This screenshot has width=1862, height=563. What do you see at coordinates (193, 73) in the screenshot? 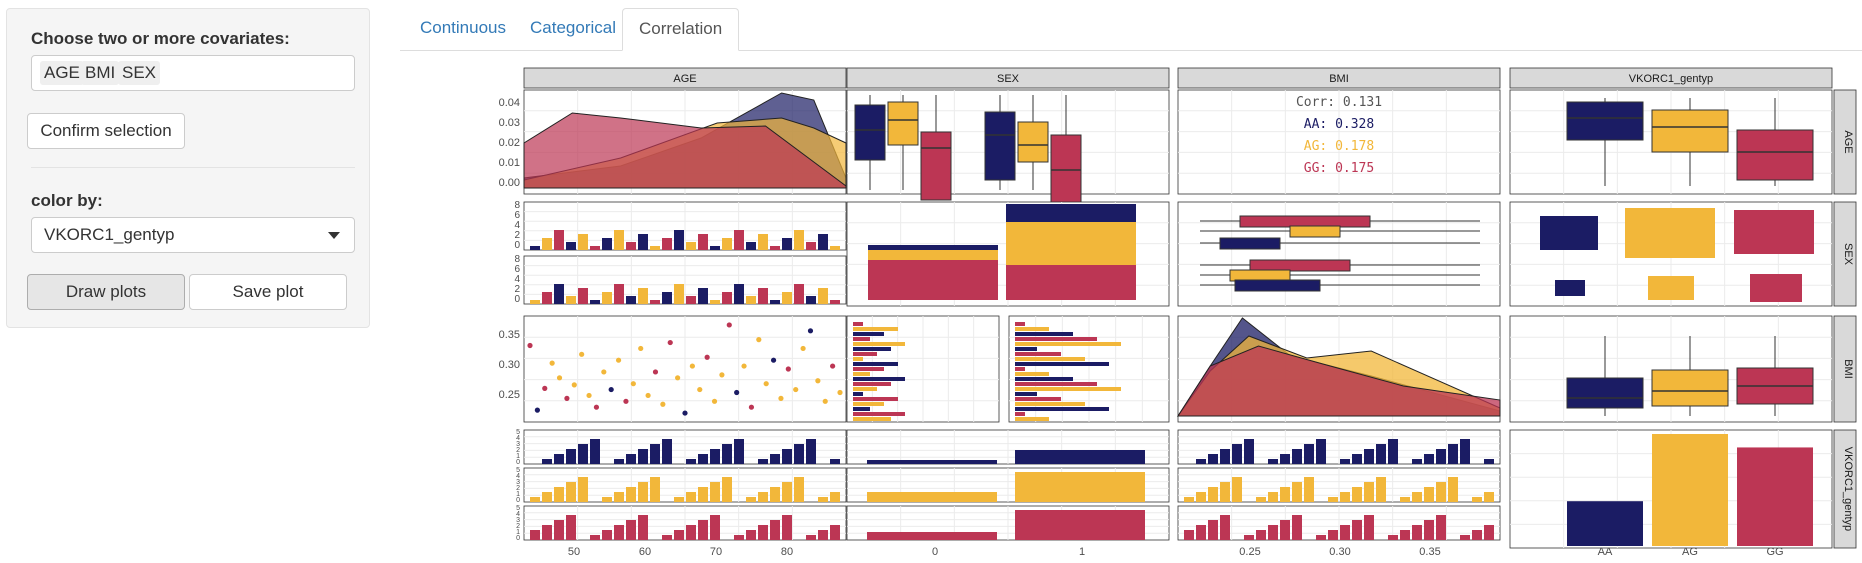
I see `covariates-input: AGE BMI SEX` at bounding box center [193, 73].